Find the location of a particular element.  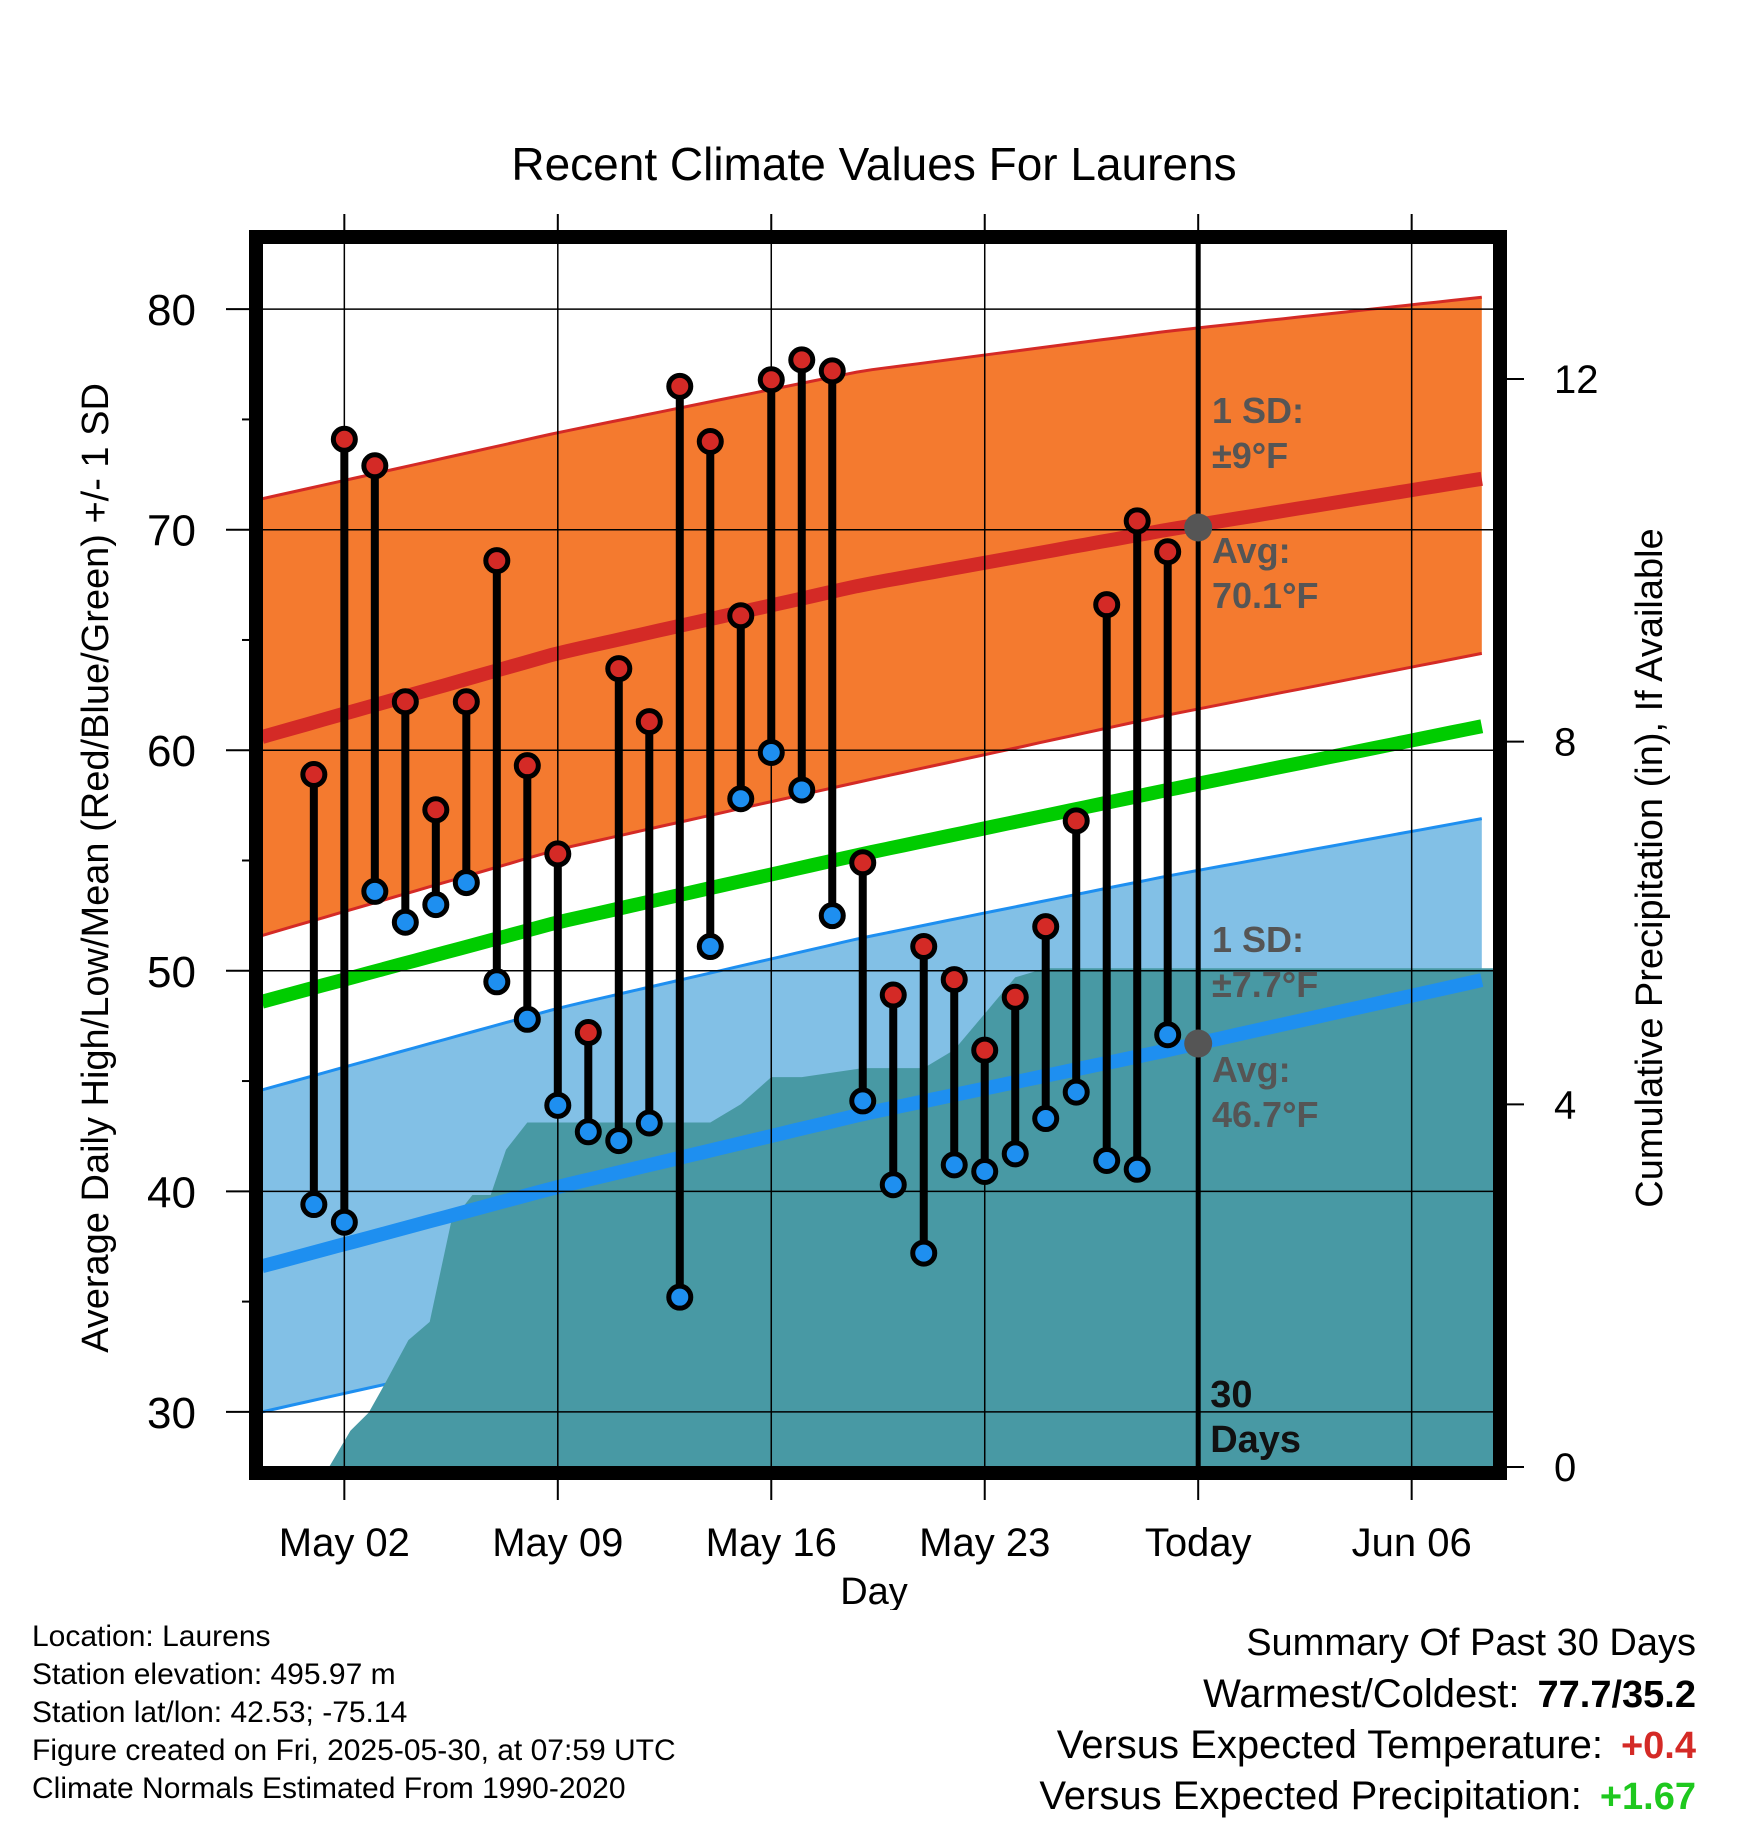

high-sd-value: ±9°F is located at coordinates (1250, 455).